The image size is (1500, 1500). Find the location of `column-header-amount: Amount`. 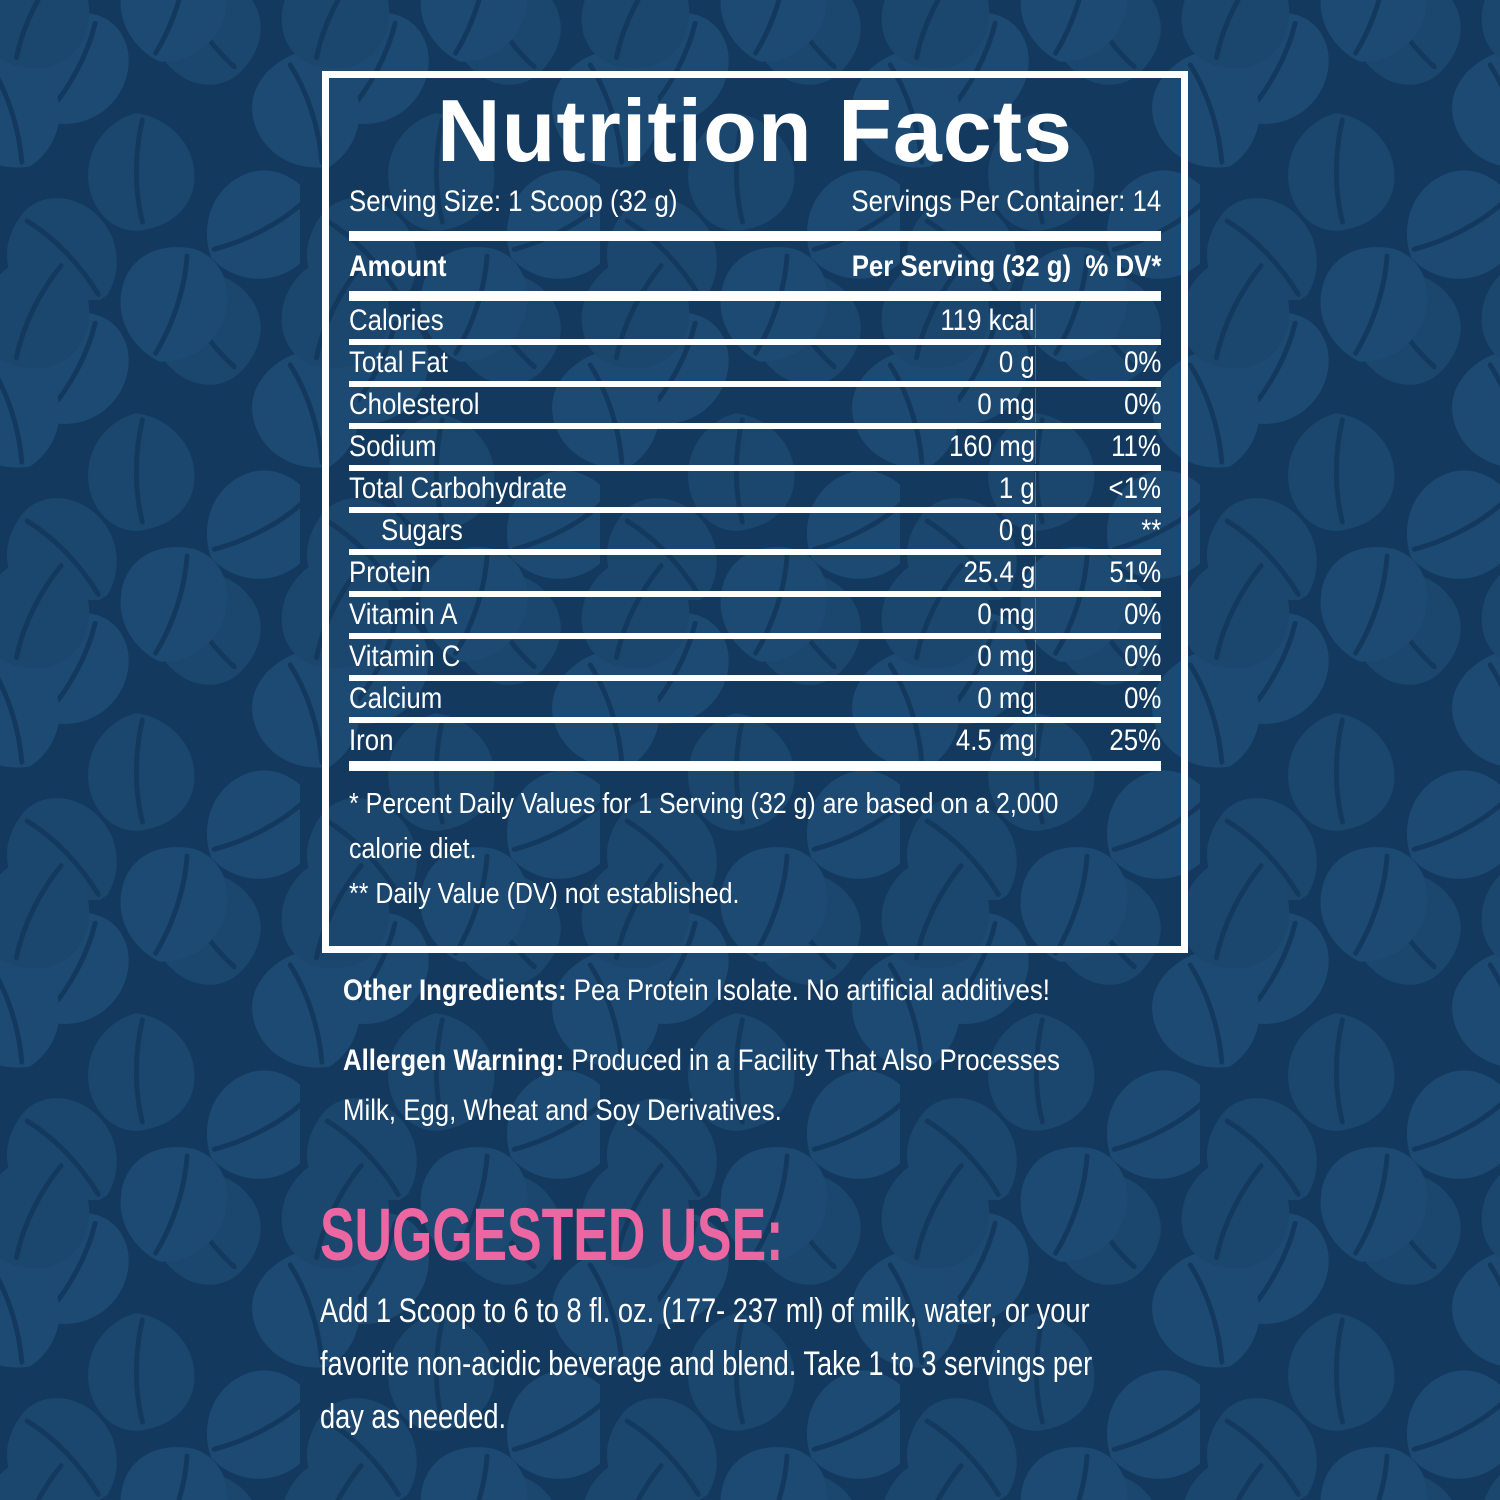

column-header-amount: Amount is located at coordinates (398, 266).